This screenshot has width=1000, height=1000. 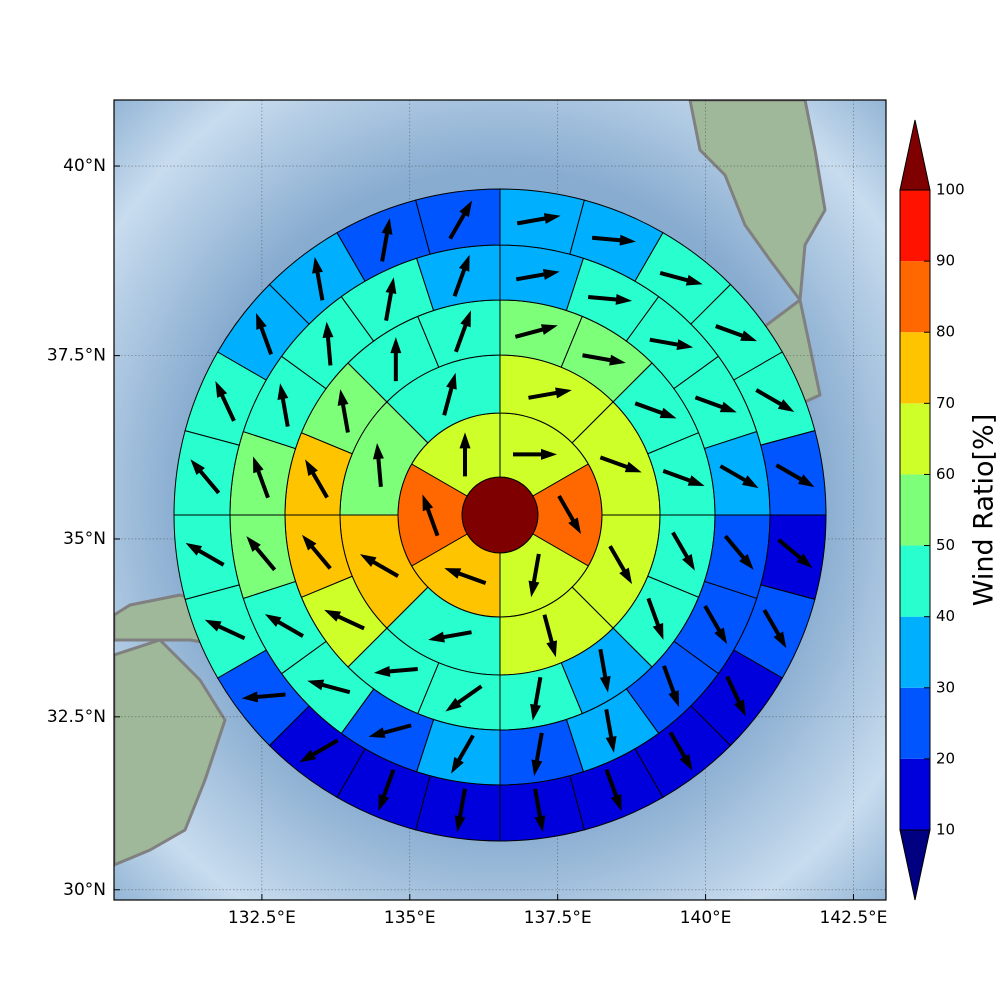 I want to click on x-tick-label: 140°E, so click(x=706, y=918).